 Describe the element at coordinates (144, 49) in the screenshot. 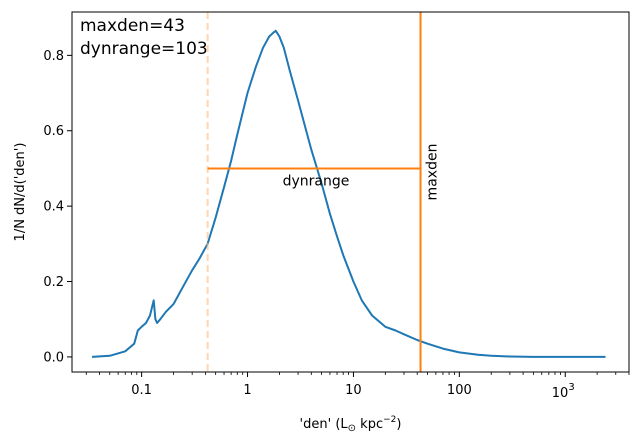

I see `dynrange-info-text: dynrange=103` at that location.